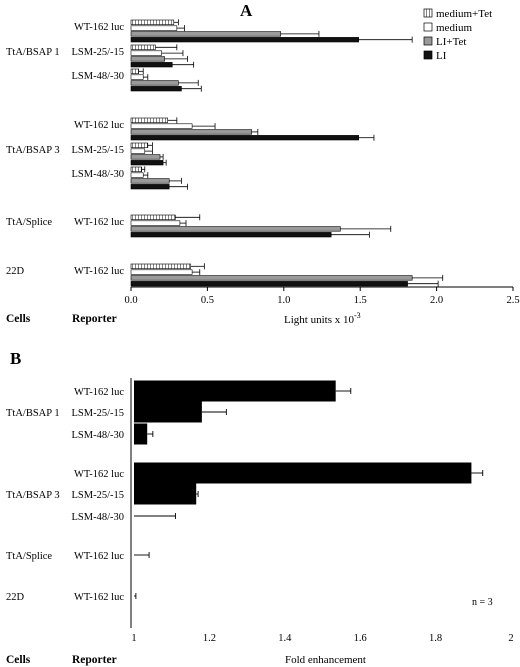  I want to click on legend-label-li-tet: LI+Tet, so click(451, 42).